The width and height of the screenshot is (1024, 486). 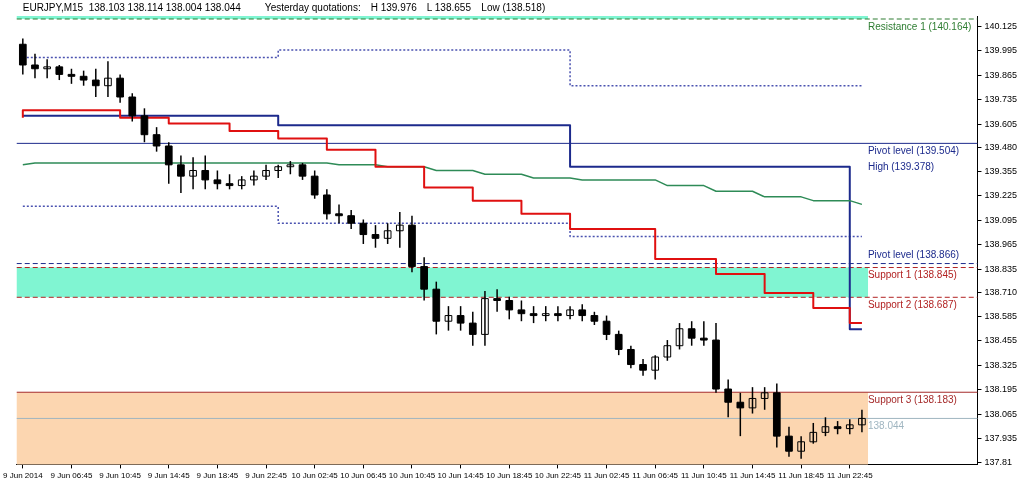 What do you see at coordinates (801, 476) in the screenshot?
I see `x-tick-label: 11 Jun 18:45` at bounding box center [801, 476].